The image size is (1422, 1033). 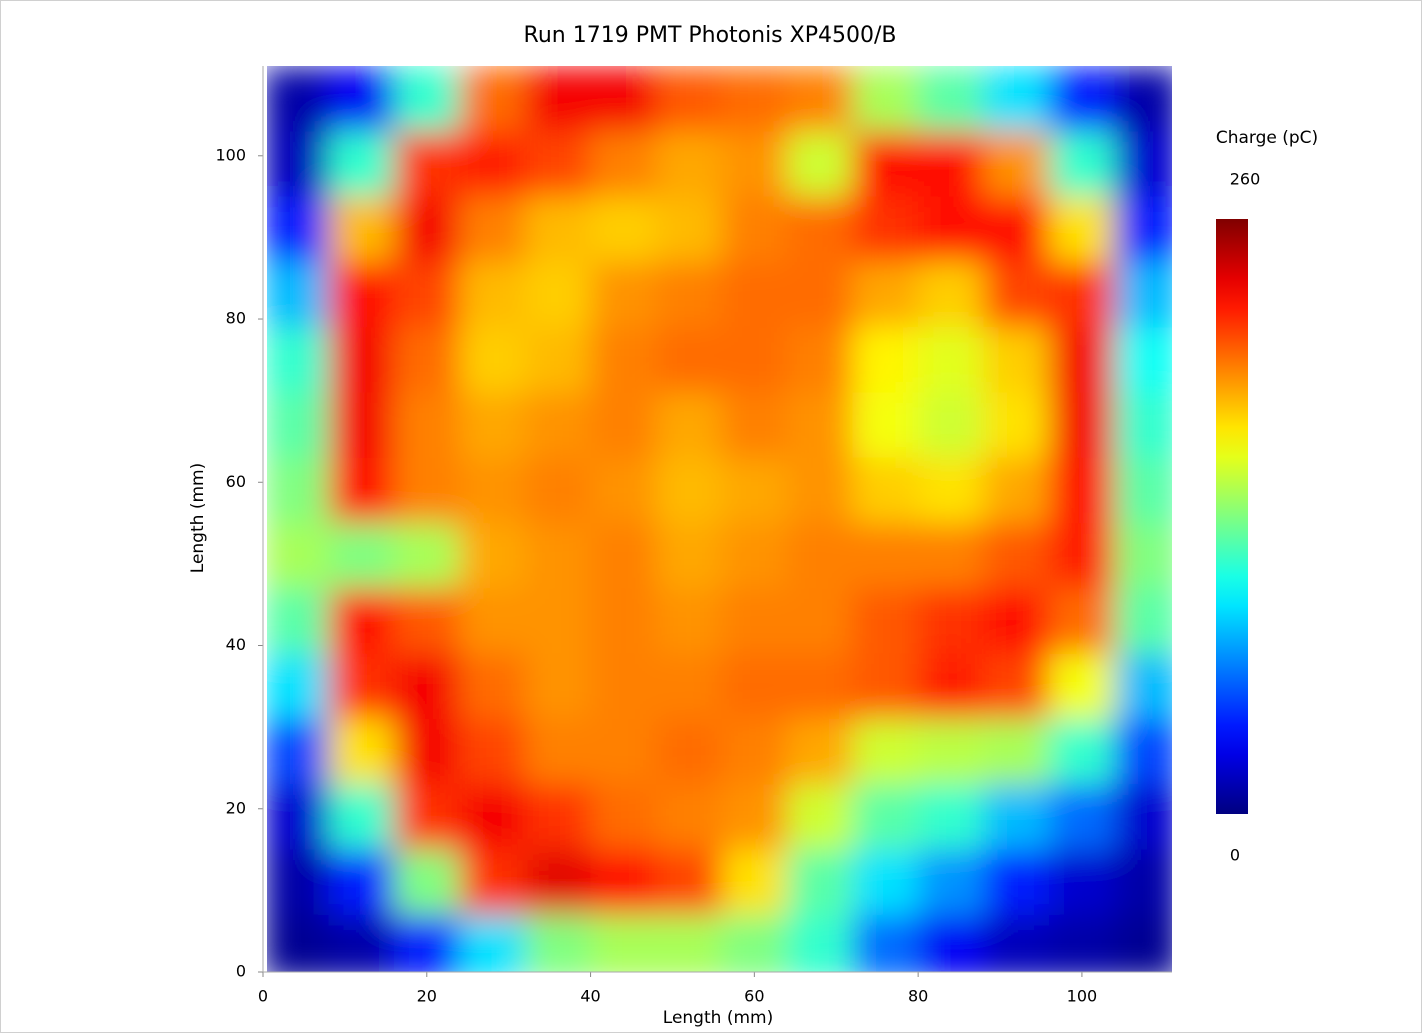 I want to click on y-tick-label: 40, so click(x=236, y=644).